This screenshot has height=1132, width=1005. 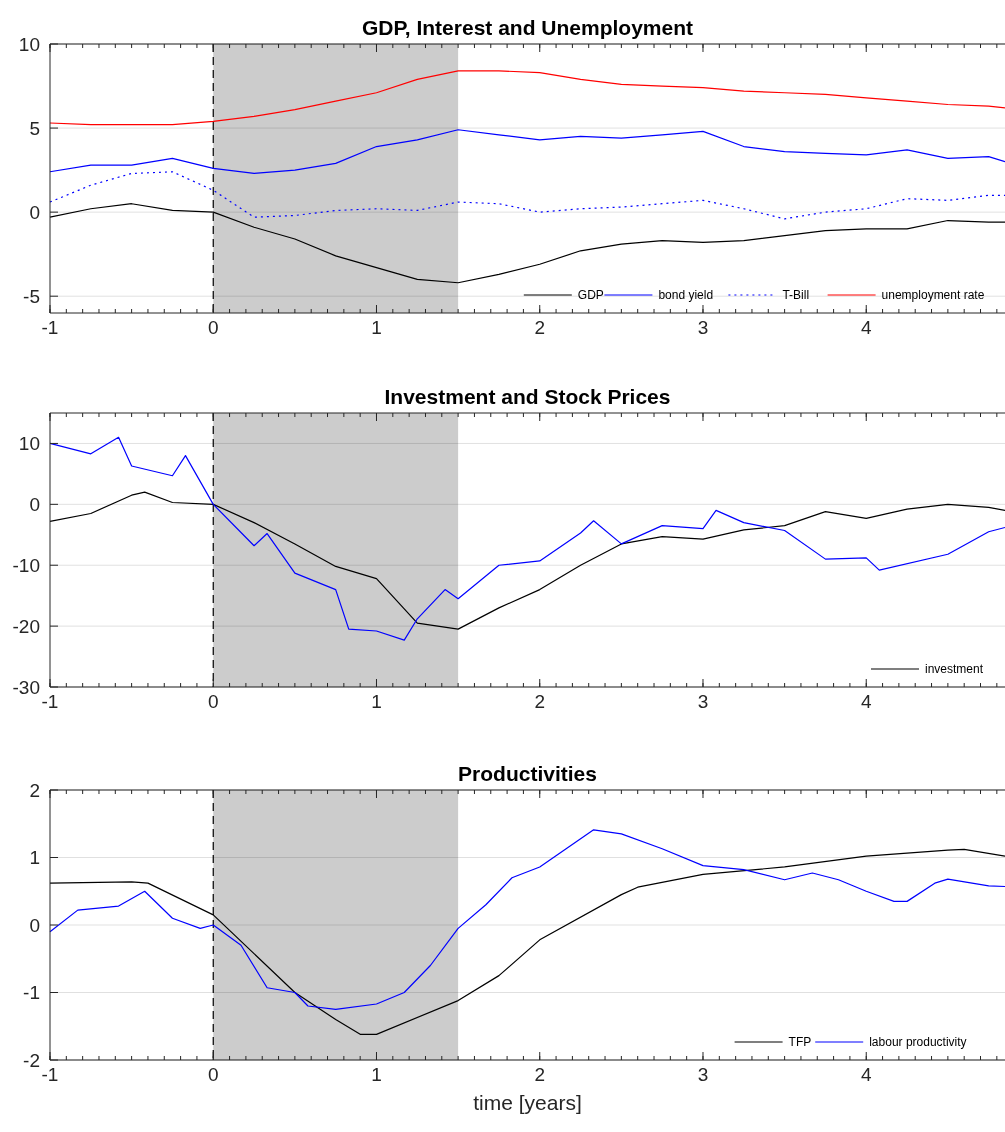 I want to click on legend-label: unemployment rate, so click(x=933, y=295).